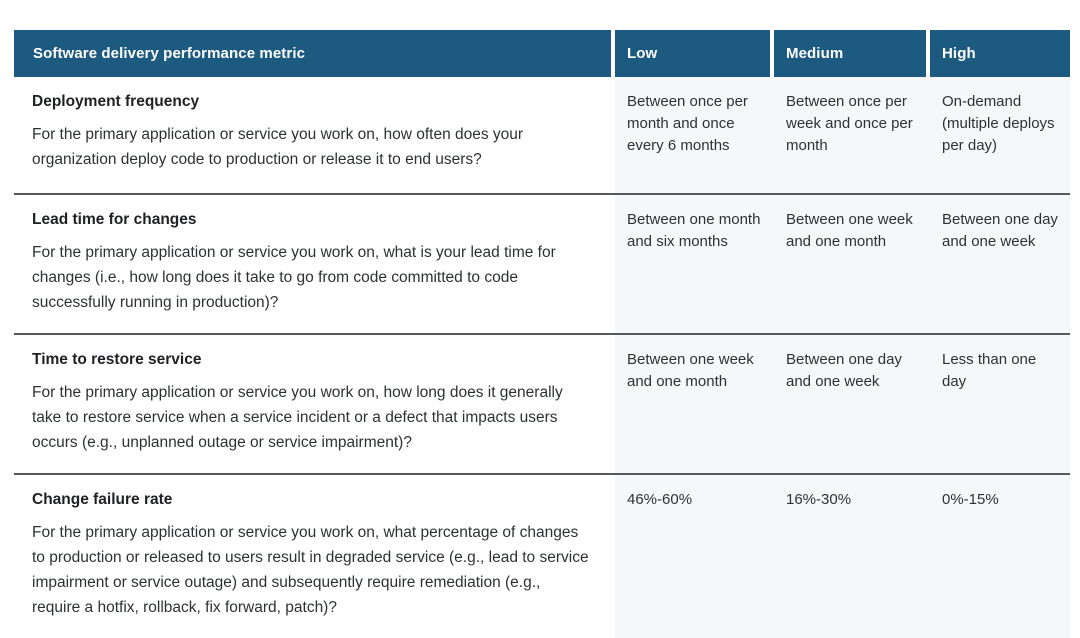 This screenshot has width=1080, height=638. What do you see at coordinates (852, 135) in the screenshot?
I see `medium-value: Between once per week and once per month` at bounding box center [852, 135].